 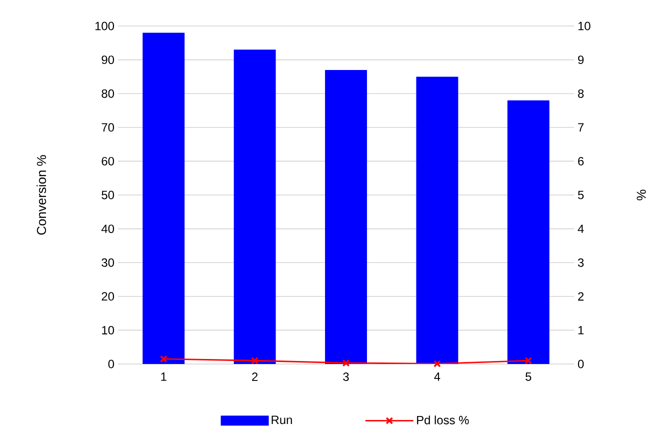 I want to click on y2-tick-label: 10, so click(x=584, y=26).